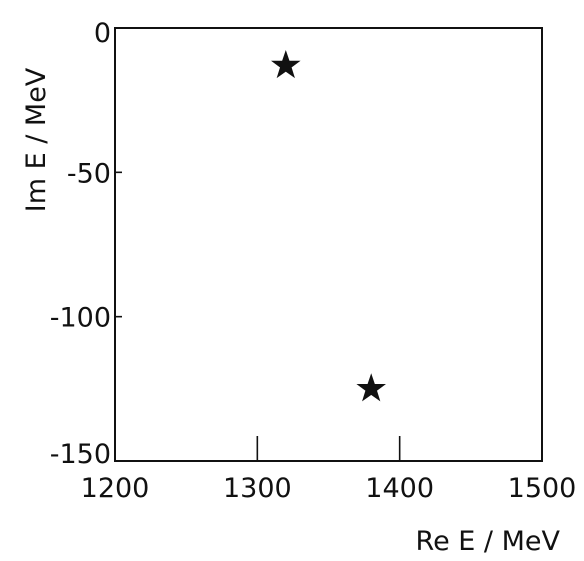  What do you see at coordinates (80, 244) in the screenshot?
I see `y-tick-labels-group: 0 -50 -100 -150` at bounding box center [80, 244].